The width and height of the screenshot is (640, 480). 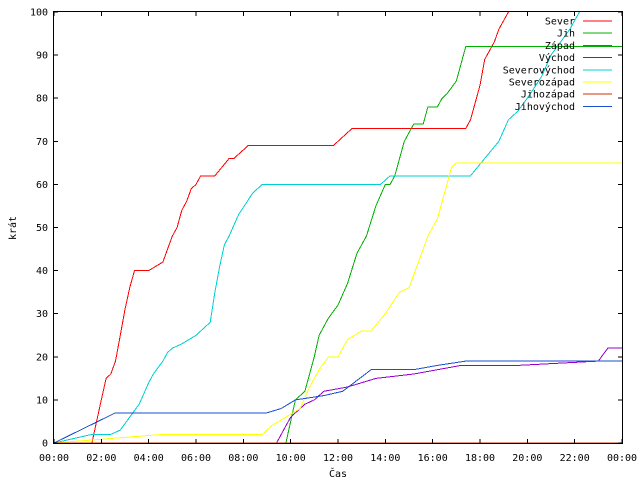 What do you see at coordinates (480, 458) in the screenshot?
I see `x-tick-label: 18:00` at bounding box center [480, 458].